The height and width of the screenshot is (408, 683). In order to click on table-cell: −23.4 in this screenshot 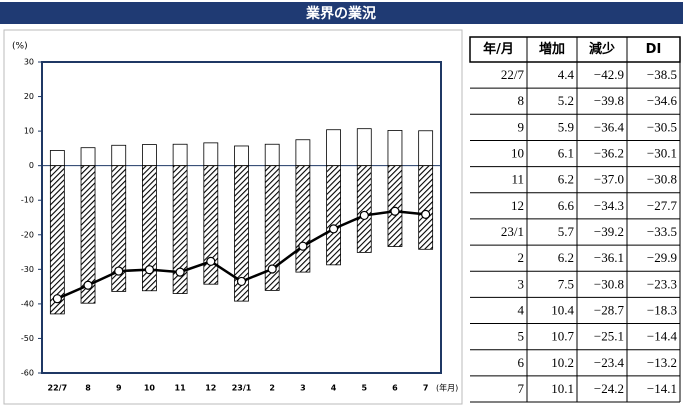, I will do `click(609, 362)`.